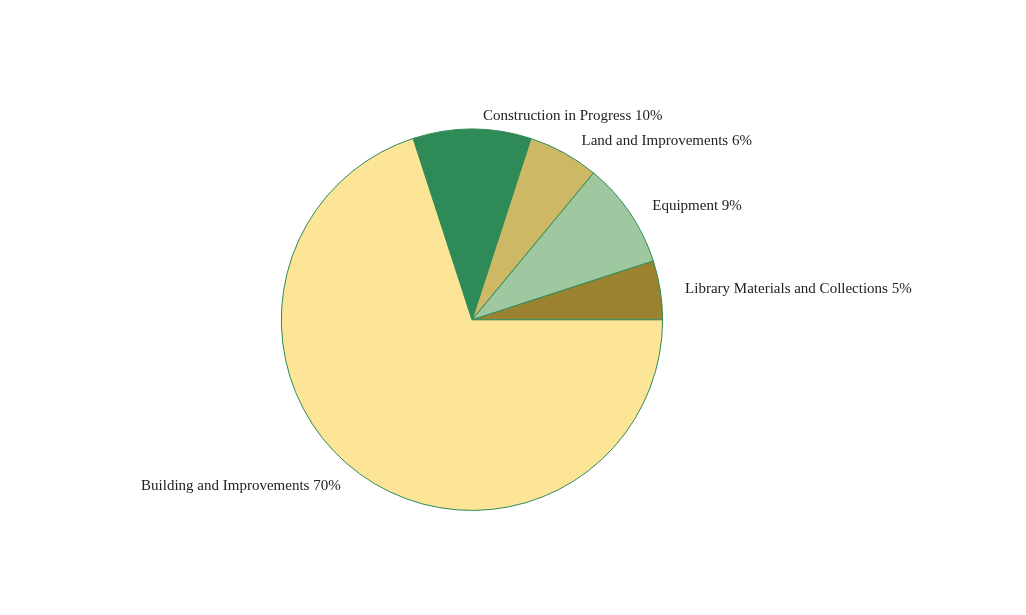  Describe the element at coordinates (241, 485) in the screenshot. I see `slice-label: Building and Improvements 70%` at that location.